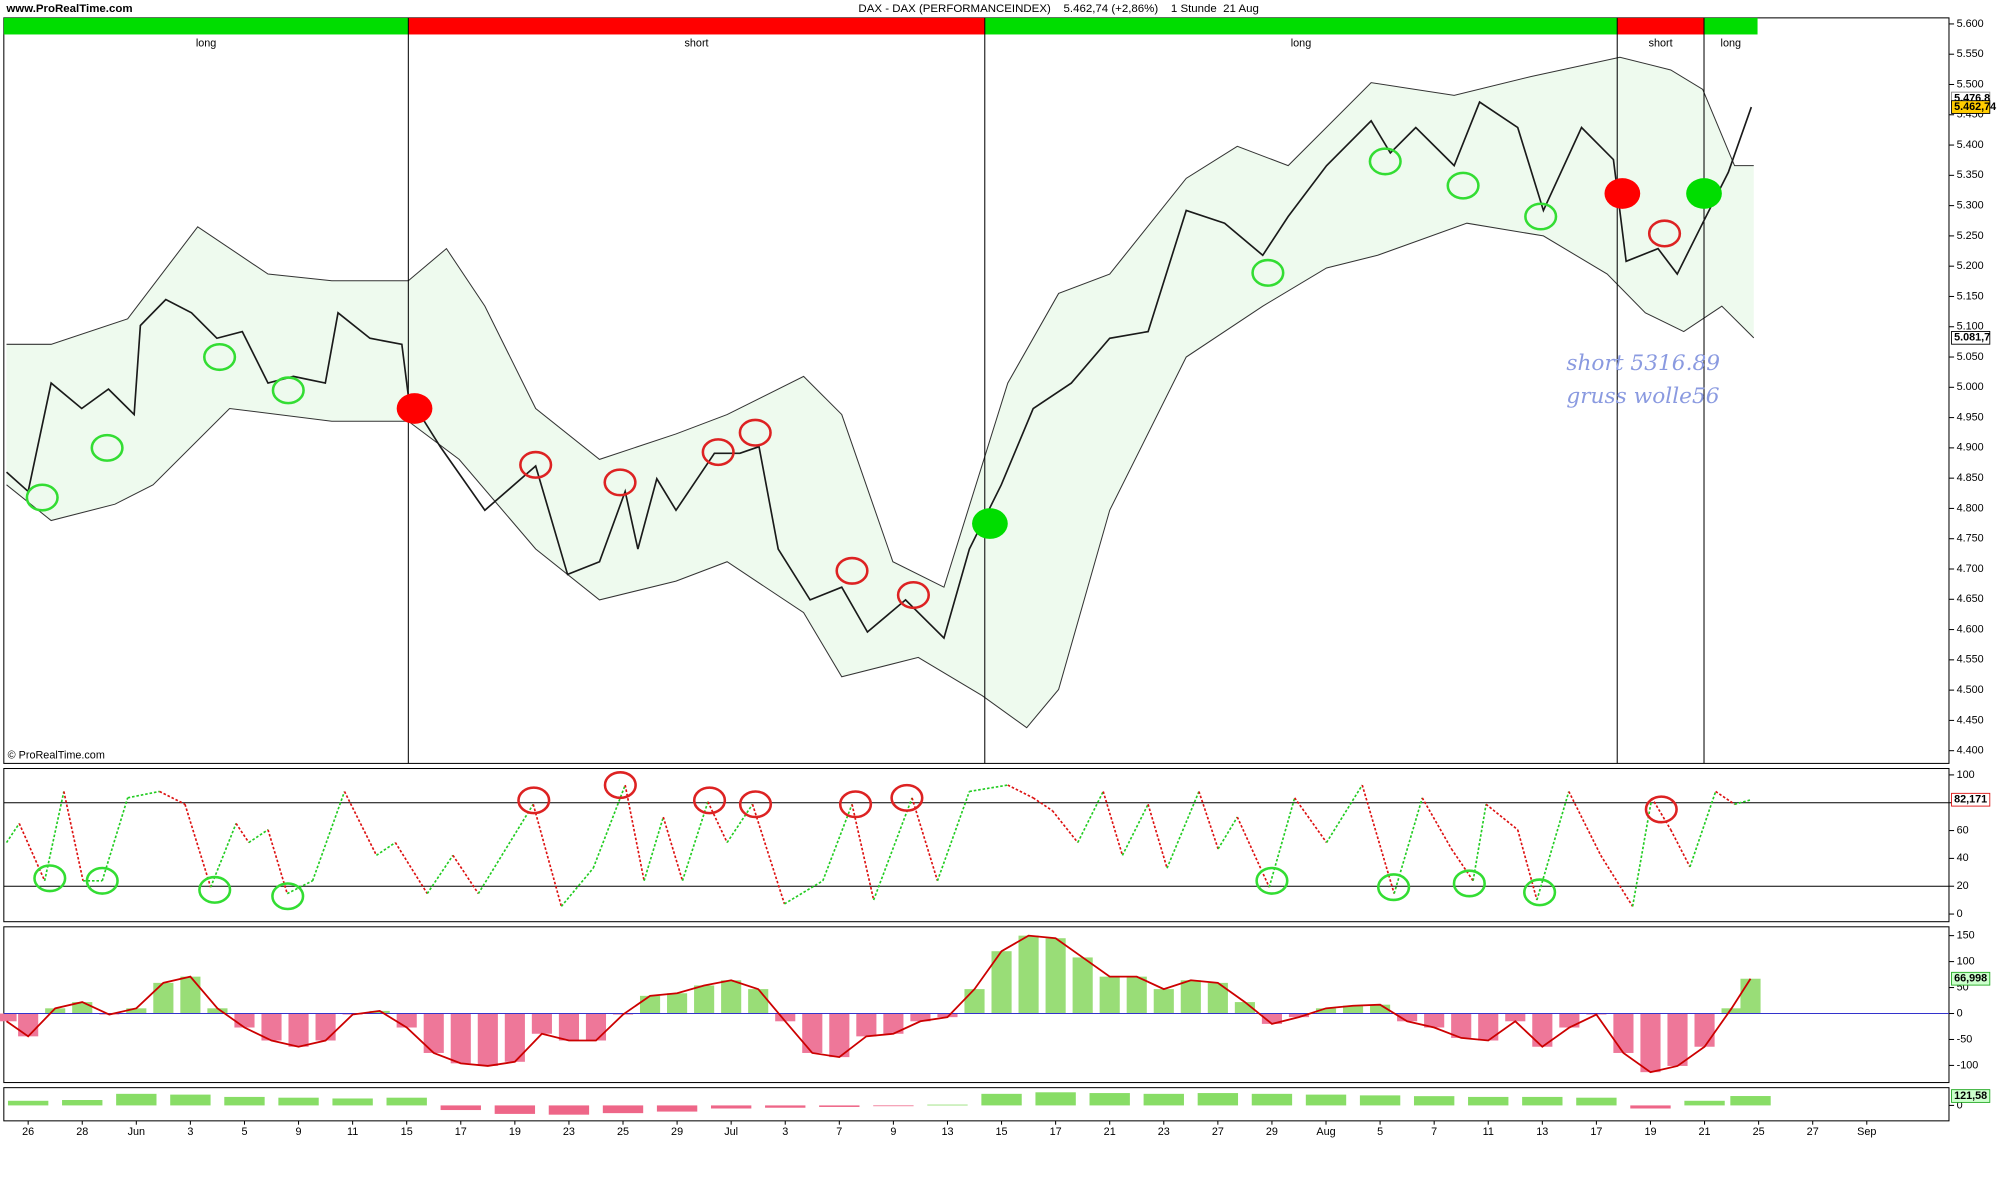 This screenshot has width=2000, height=1200. Describe the element at coordinates (1960, 914) in the screenshot. I see `y-tick-label: 0` at that location.